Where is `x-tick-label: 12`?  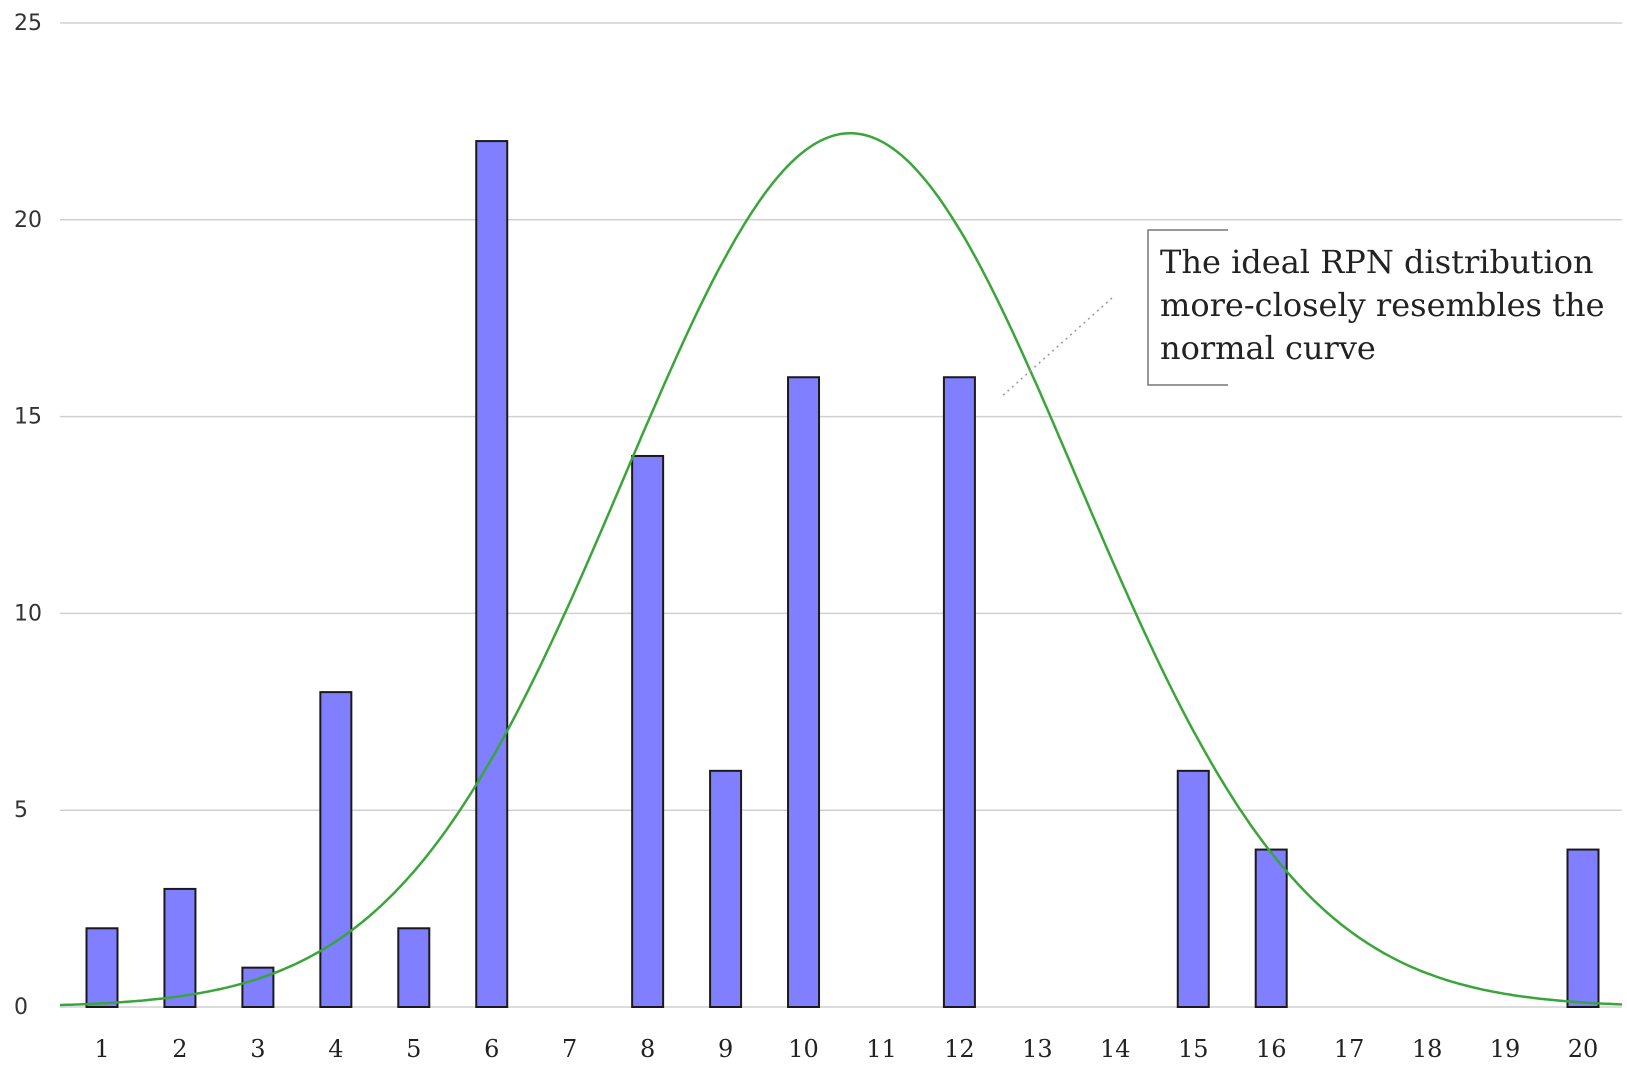
x-tick-label: 12 is located at coordinates (959, 1049).